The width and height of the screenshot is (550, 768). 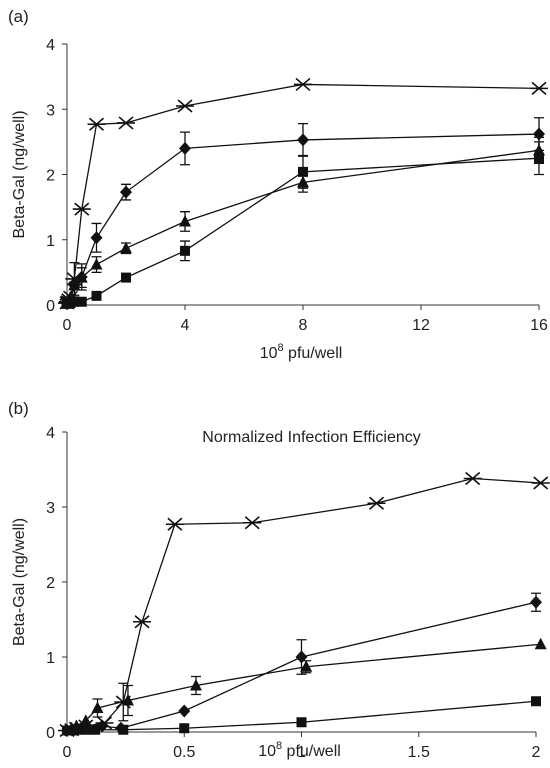 What do you see at coordinates (301, 716) in the screenshot?
I see `series-square` at bounding box center [301, 716].